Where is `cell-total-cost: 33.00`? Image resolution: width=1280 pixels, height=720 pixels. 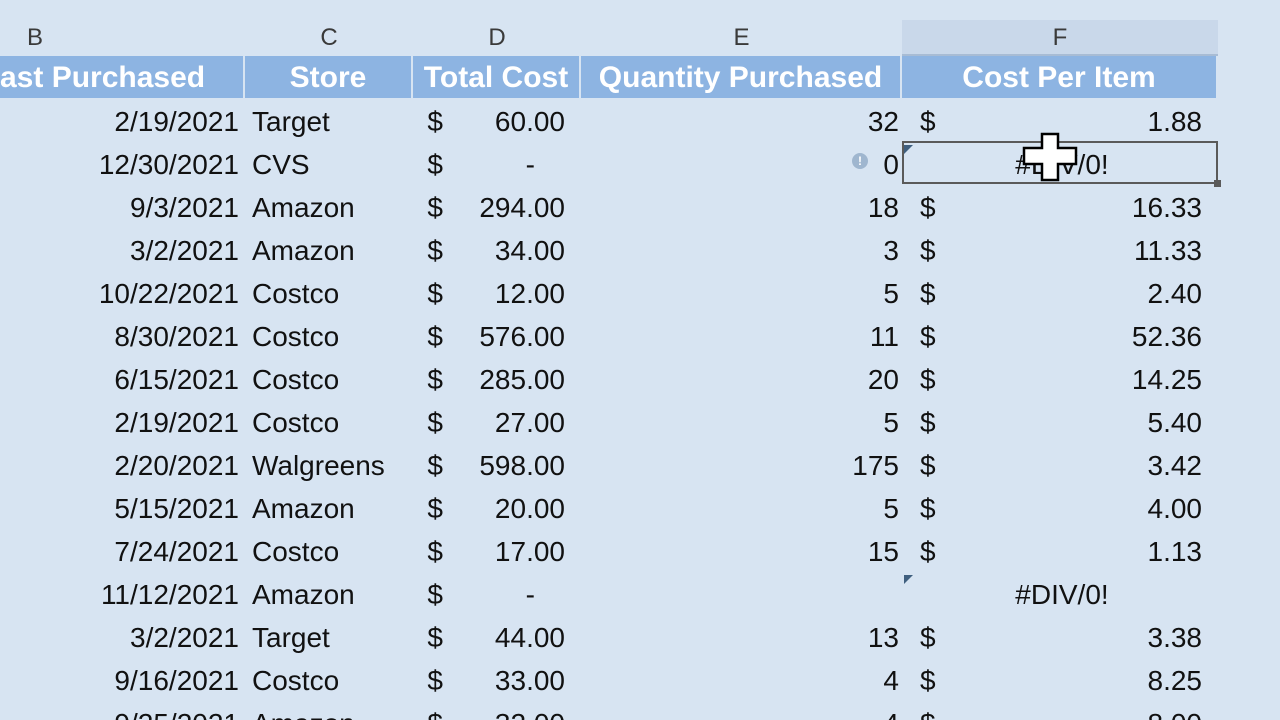 cell-total-cost: 33.00 is located at coordinates (529, 680).